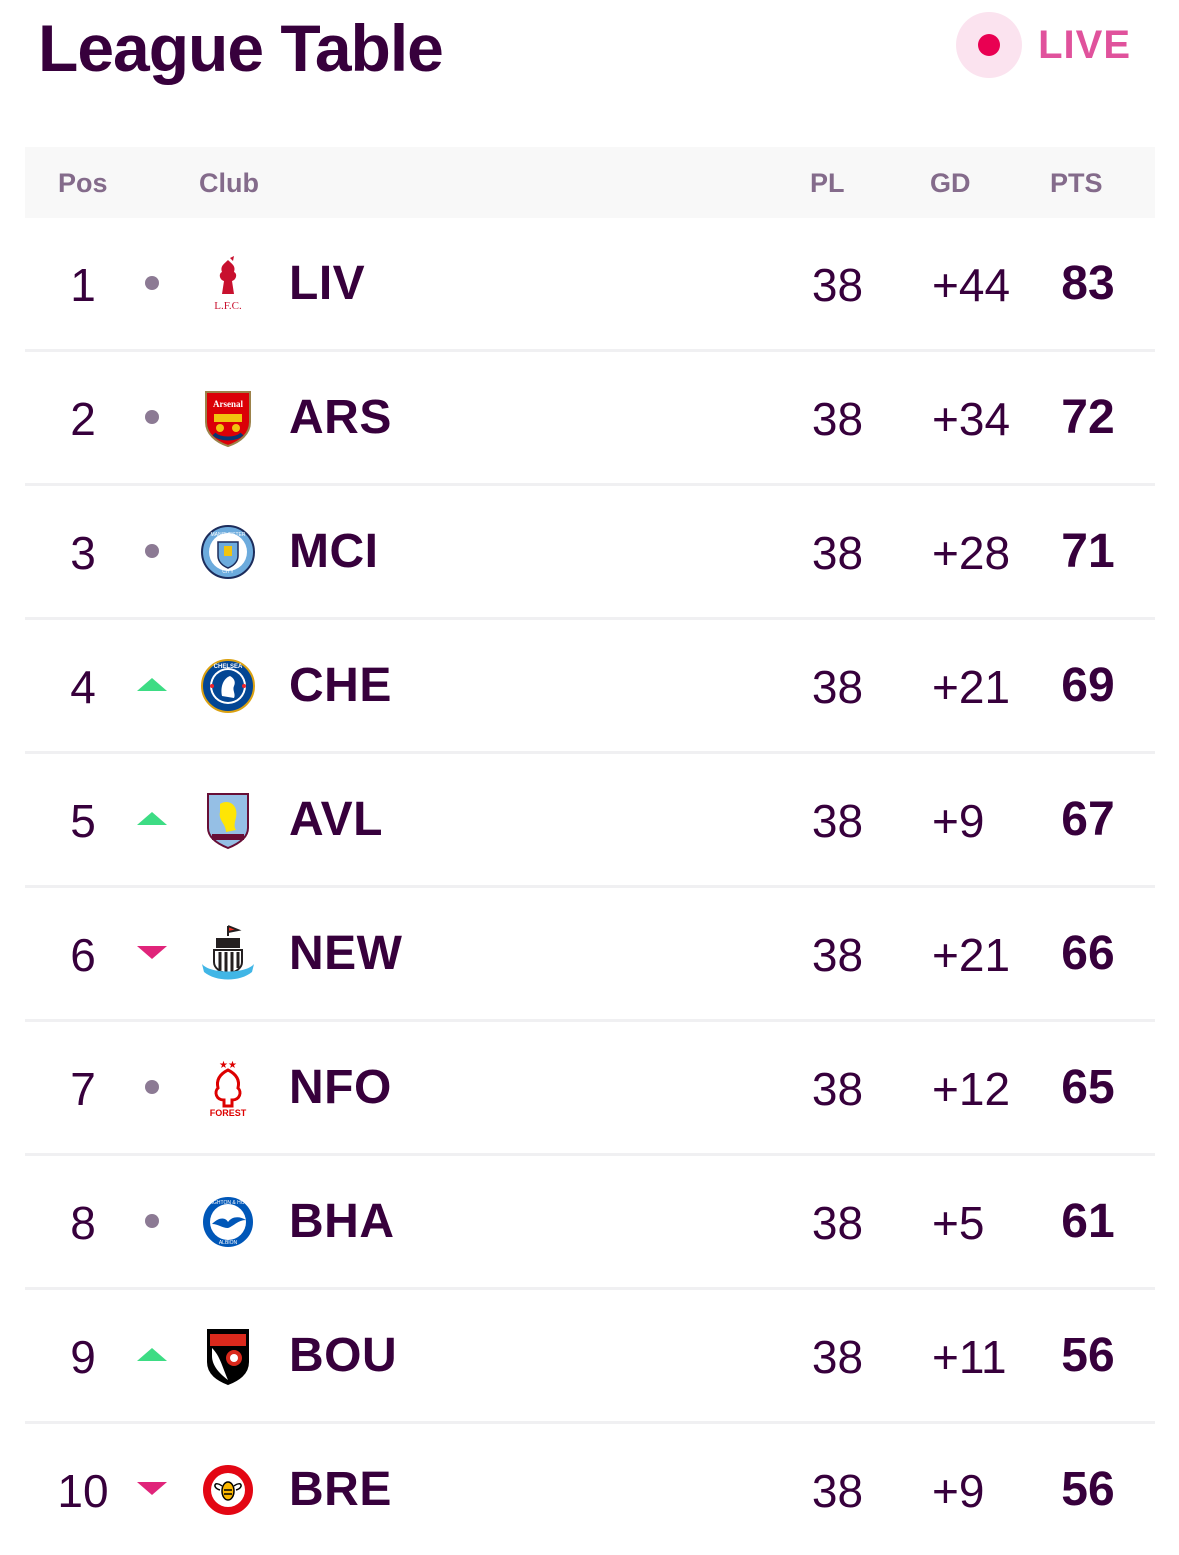 This screenshot has width=1179, height=1555. Describe the element at coordinates (590, 419) in the screenshot. I see `table-row: 2 Arsenal ARS 38 +34 72` at that location.